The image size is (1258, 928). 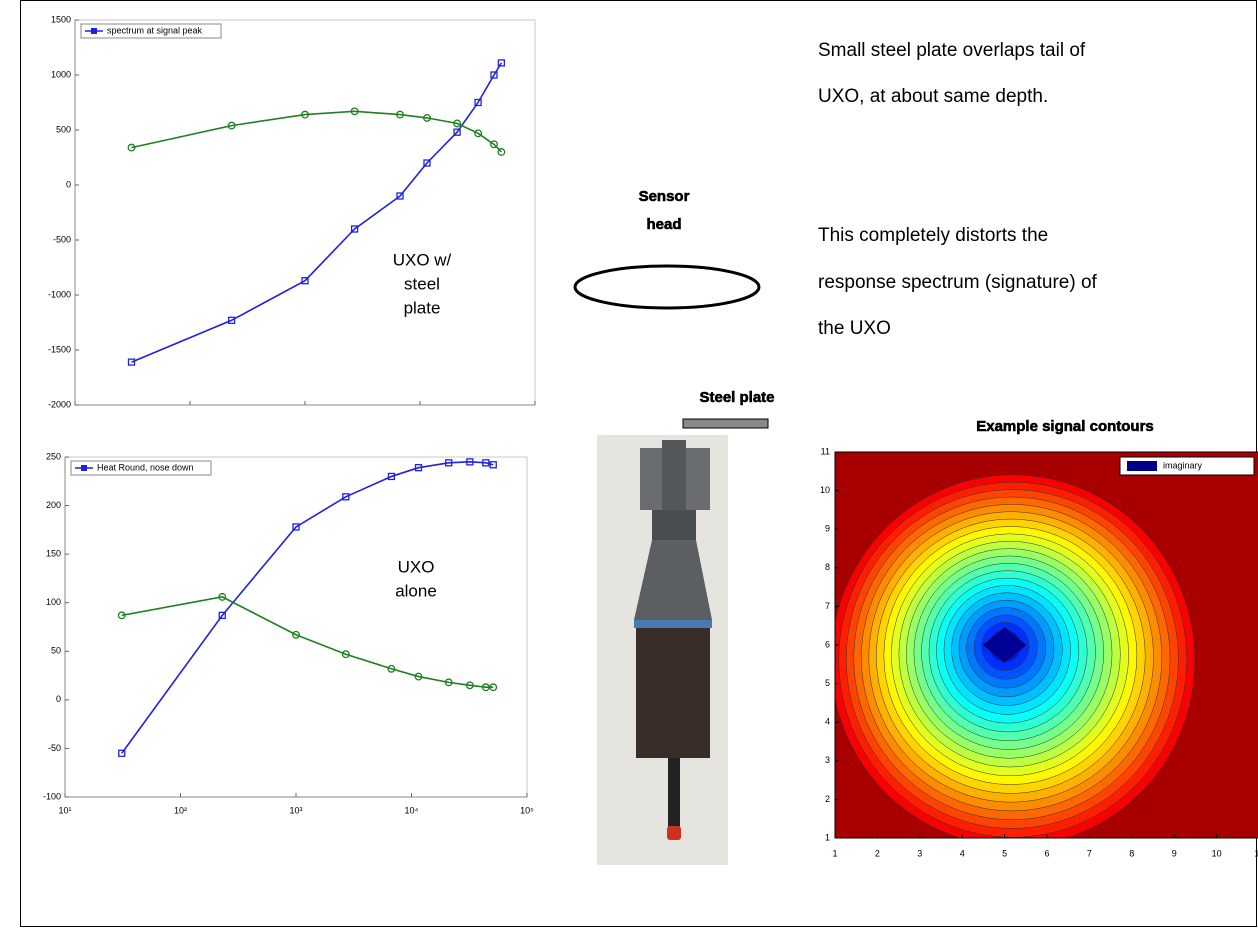 What do you see at coordinates (827, 683) in the screenshot?
I see `y-tick-label: 5` at bounding box center [827, 683].